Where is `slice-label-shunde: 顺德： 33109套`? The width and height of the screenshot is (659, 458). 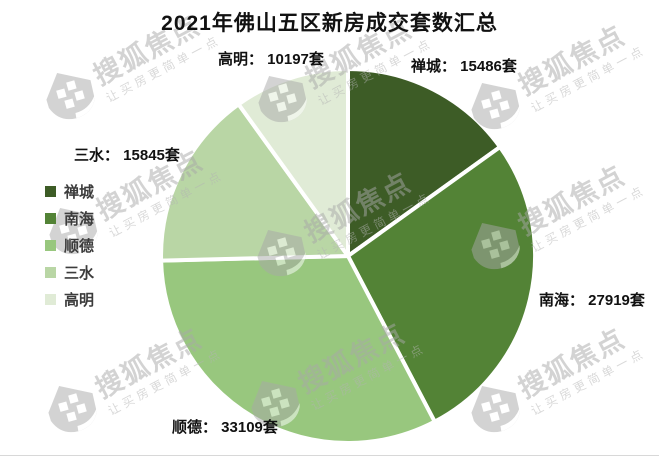
slice-label-shunde: 顺德： 33109套 is located at coordinates (225, 427).